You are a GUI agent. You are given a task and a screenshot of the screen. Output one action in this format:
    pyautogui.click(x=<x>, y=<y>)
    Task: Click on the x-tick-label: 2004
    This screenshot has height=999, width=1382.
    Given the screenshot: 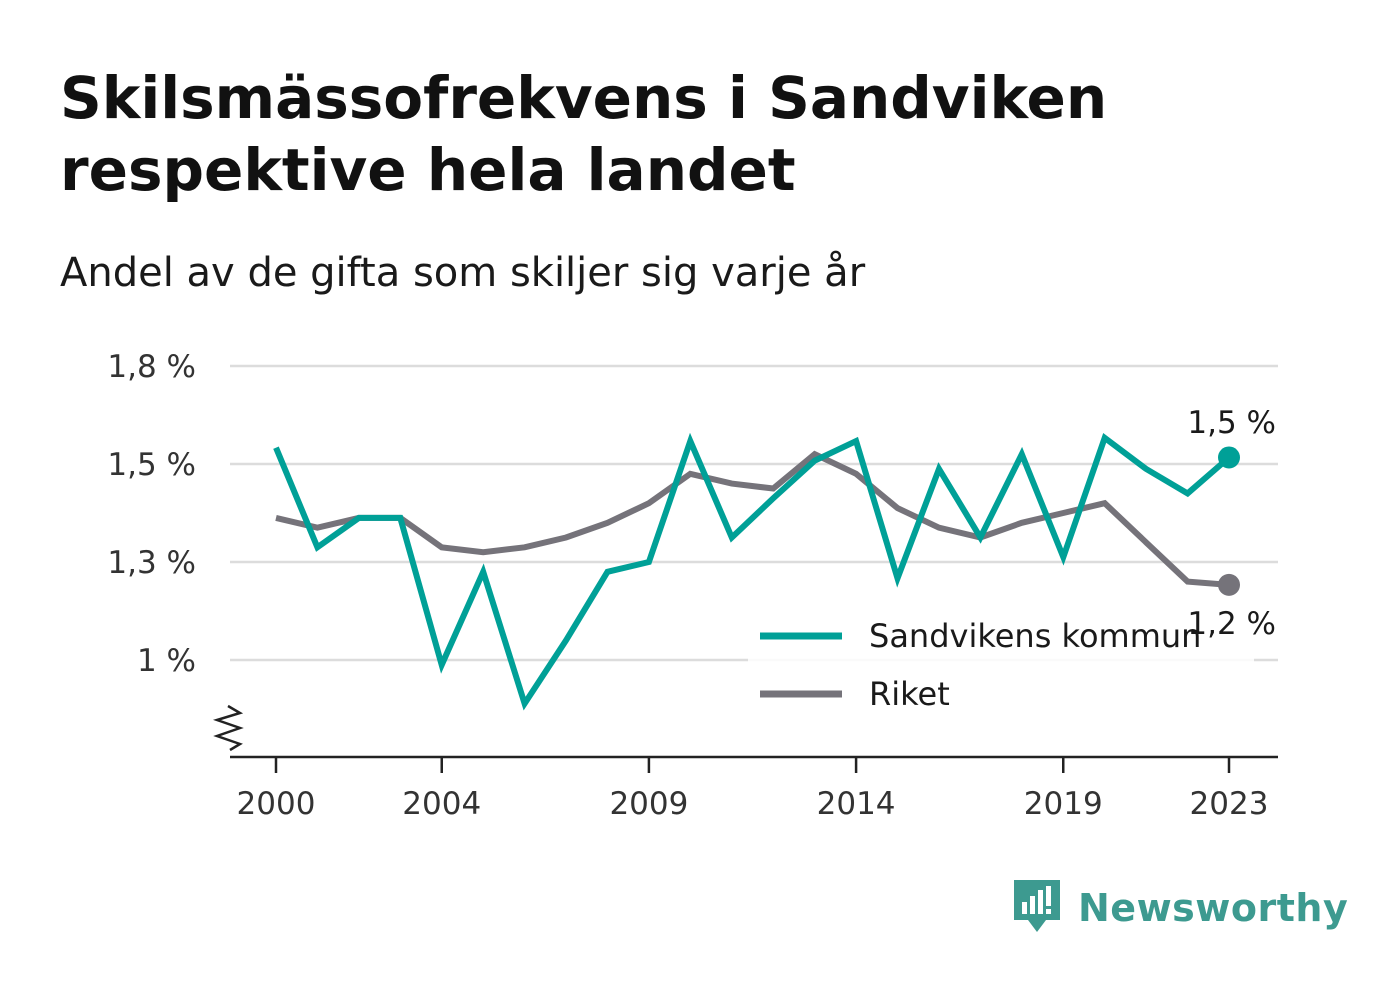 What is the action you would take?
    pyautogui.click(x=441, y=804)
    